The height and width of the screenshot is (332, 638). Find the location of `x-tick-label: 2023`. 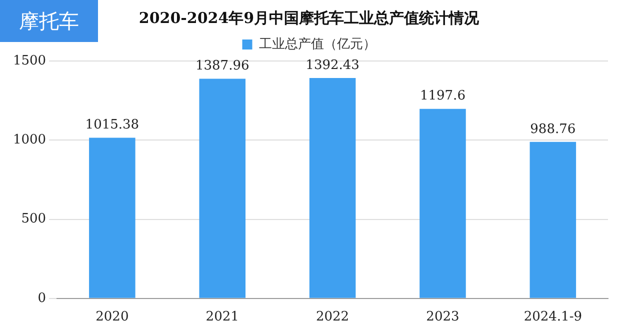

x-tick-label: 2023 is located at coordinates (443, 317).